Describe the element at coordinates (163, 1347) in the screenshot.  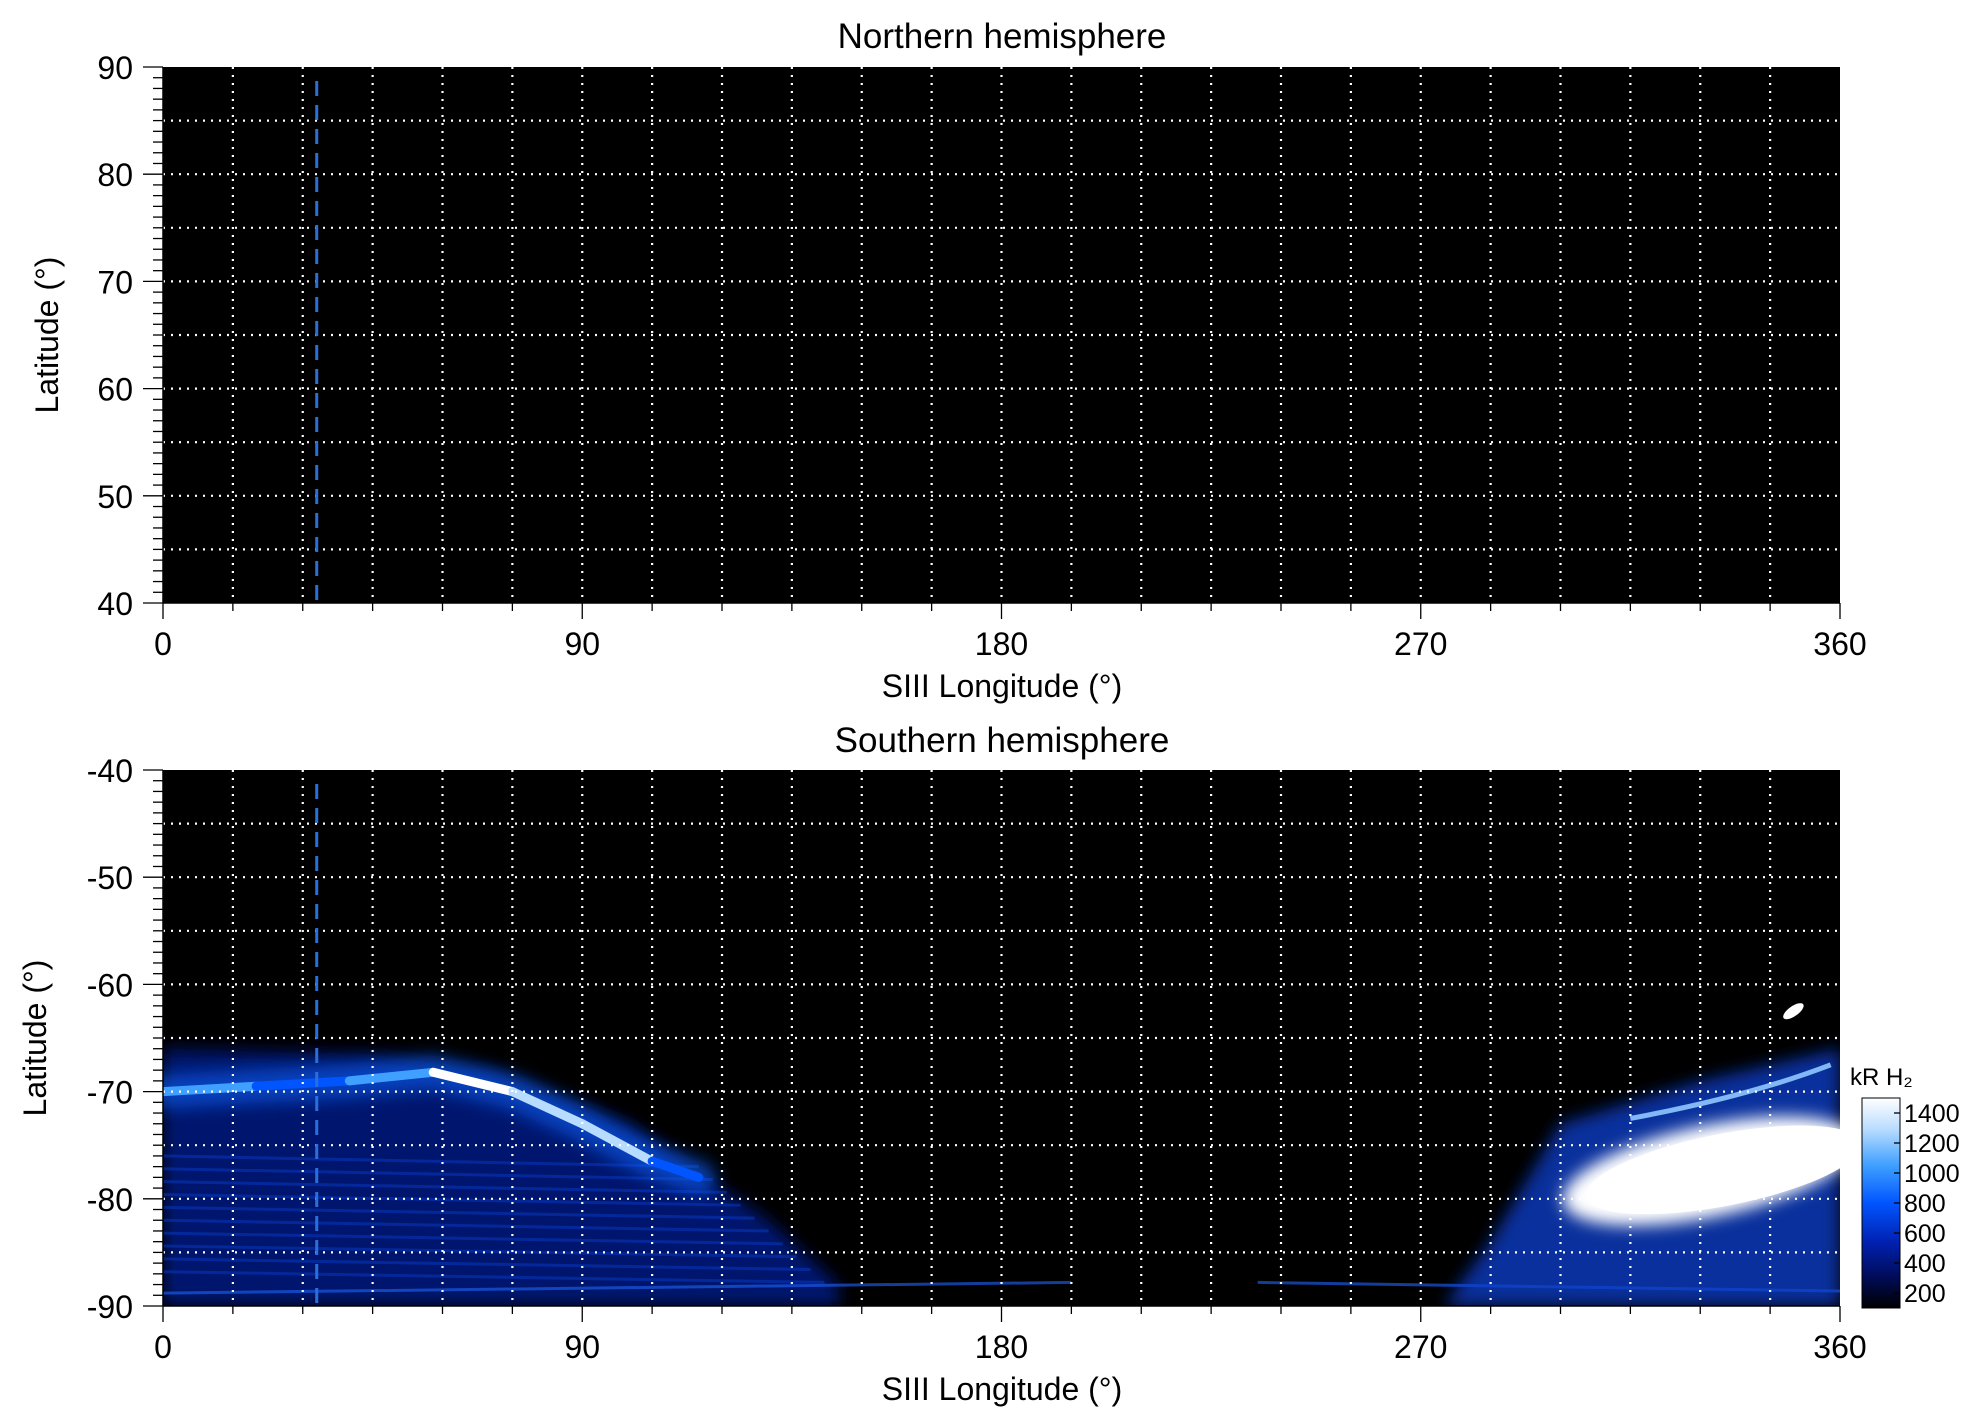
I see `south-x-tick-label: 0` at that location.